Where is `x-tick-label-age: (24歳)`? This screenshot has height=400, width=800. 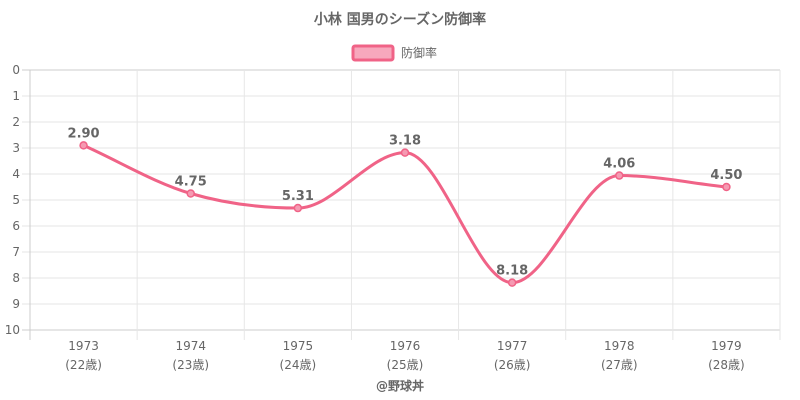
x-tick-label-age: (24歳) is located at coordinates (298, 365).